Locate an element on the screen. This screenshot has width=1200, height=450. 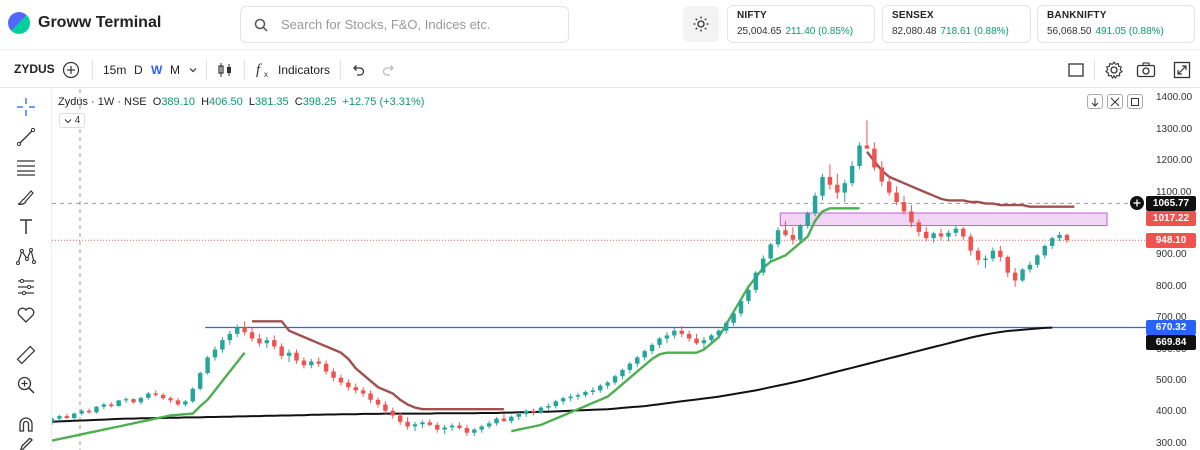
settings-button is located at coordinates (1114, 69).